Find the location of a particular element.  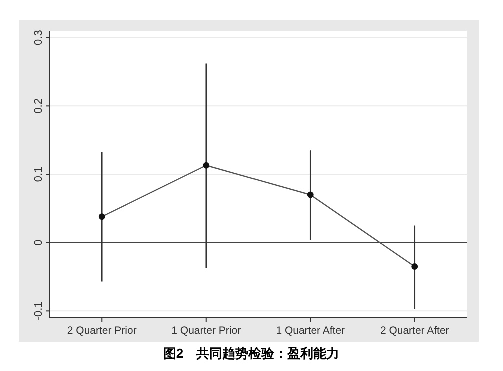

x-tick-label: 1 Quarter Prior is located at coordinates (207, 331).